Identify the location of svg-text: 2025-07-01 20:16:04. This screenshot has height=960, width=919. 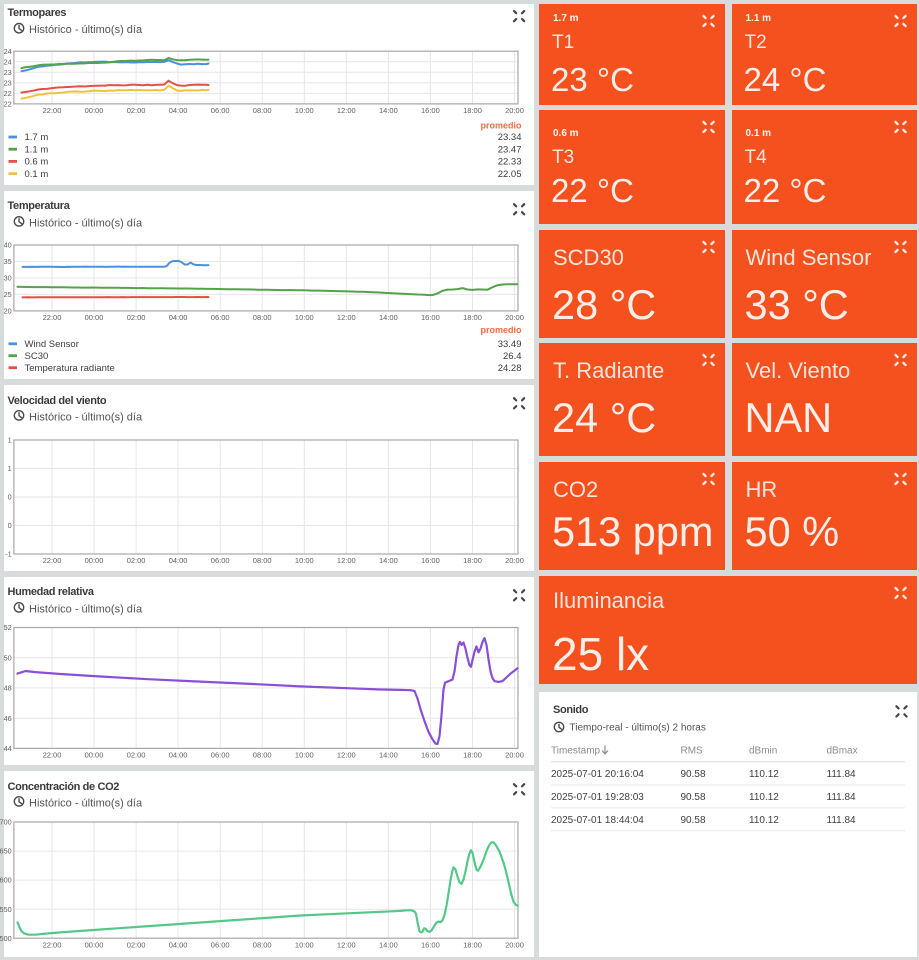
(597, 774).